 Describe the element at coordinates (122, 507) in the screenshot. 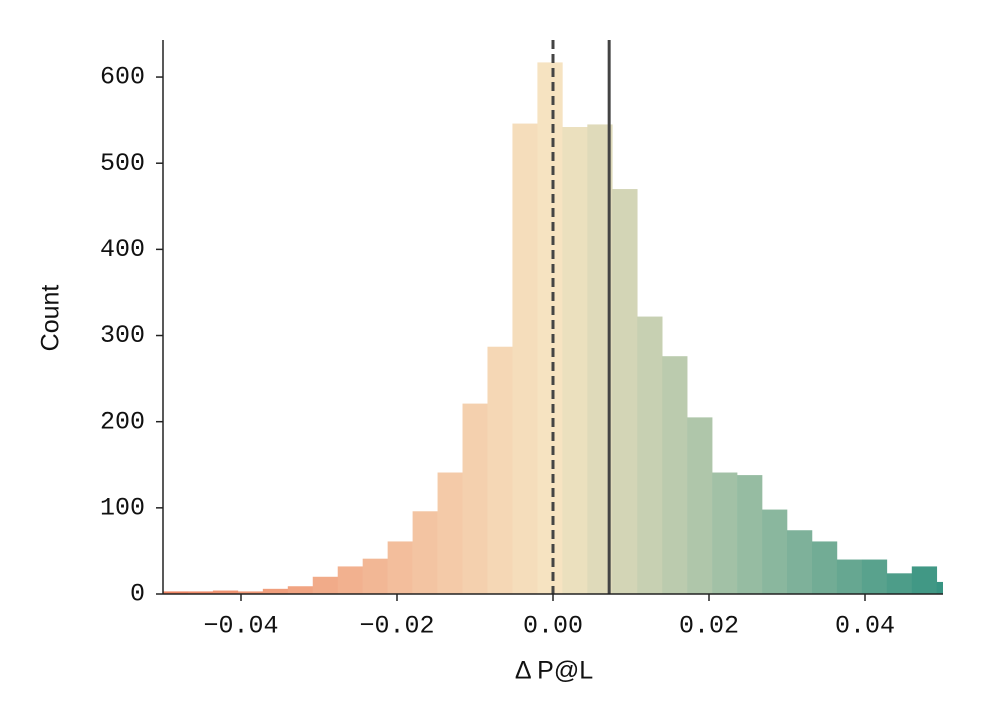

I see `y-tick-label: 100` at that location.